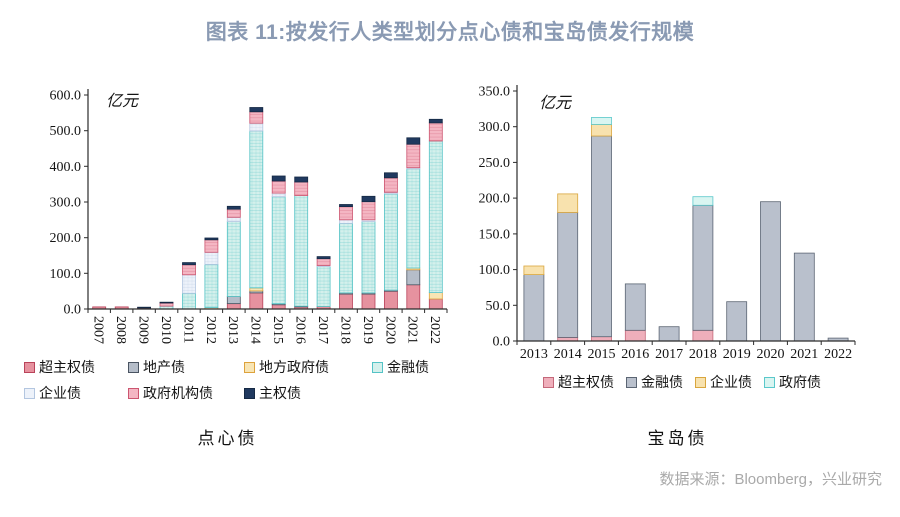 The image size is (900, 517). I want to click on legend-item-超主权债: 超主权债, so click(578, 382).